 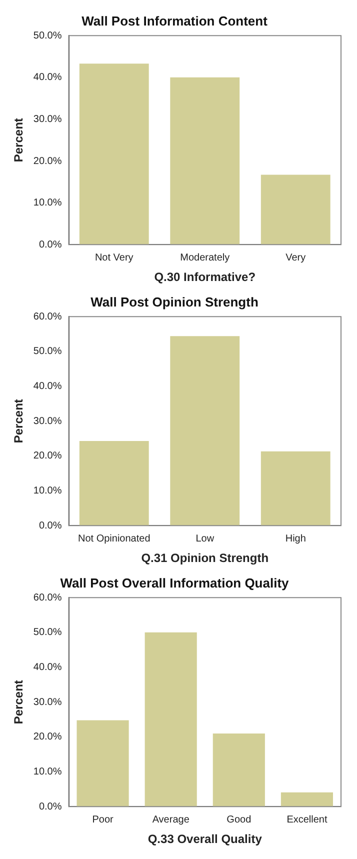 What do you see at coordinates (175, 582) in the screenshot?
I see `chart-title: Wall Post Overall Information Quality` at bounding box center [175, 582].